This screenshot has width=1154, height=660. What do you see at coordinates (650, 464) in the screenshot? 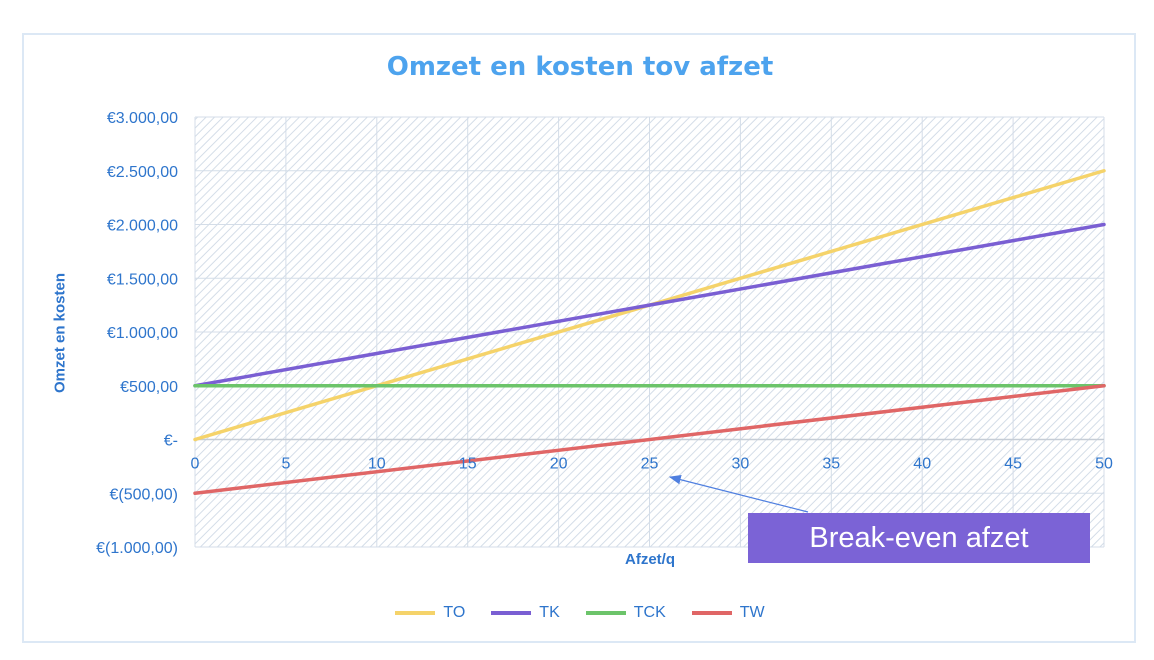
I see `x-tick-label: 25` at bounding box center [650, 464].